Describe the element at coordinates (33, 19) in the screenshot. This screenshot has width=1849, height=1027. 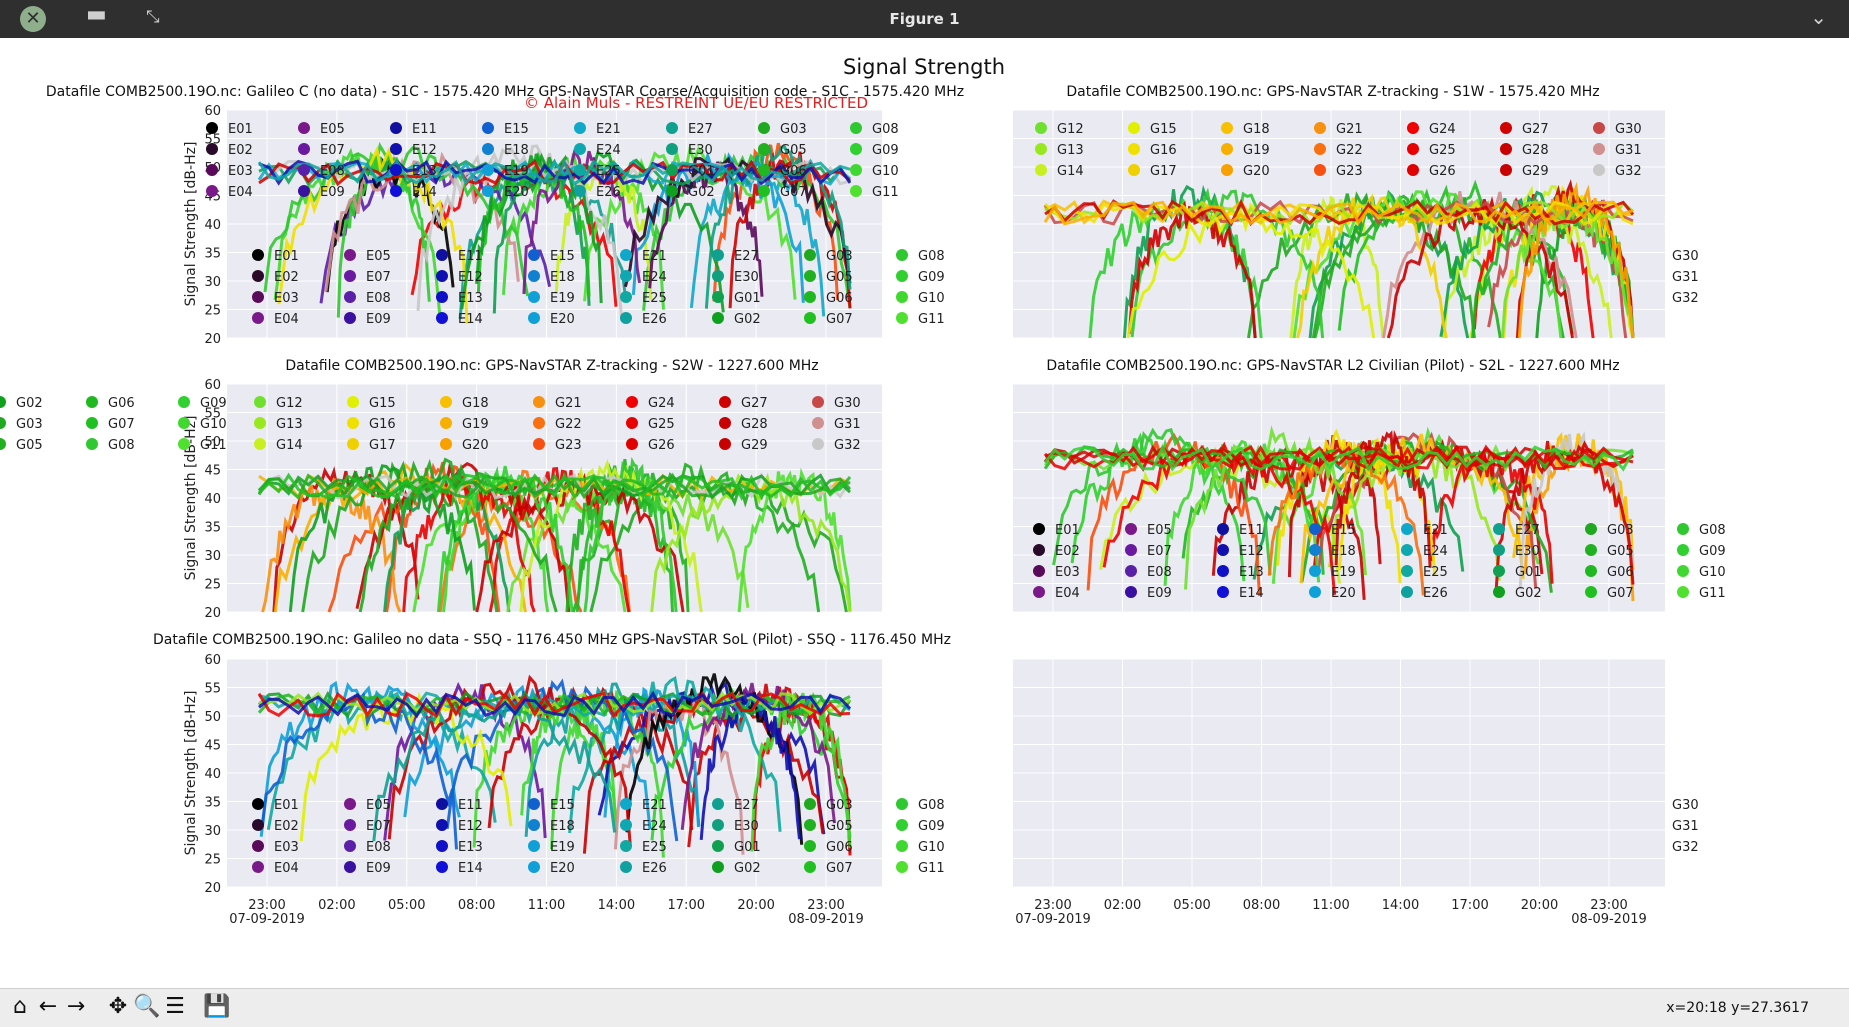
I see `close-button: ✕` at that location.